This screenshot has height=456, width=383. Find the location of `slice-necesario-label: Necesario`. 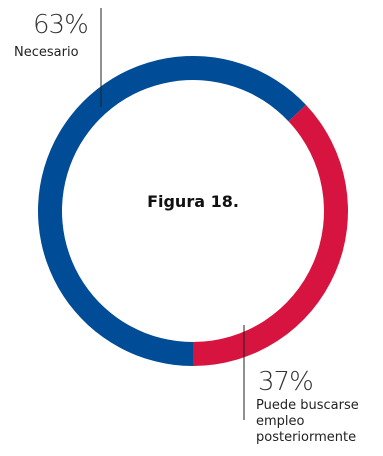

slice-necesario-label: Necesario is located at coordinates (46, 52).